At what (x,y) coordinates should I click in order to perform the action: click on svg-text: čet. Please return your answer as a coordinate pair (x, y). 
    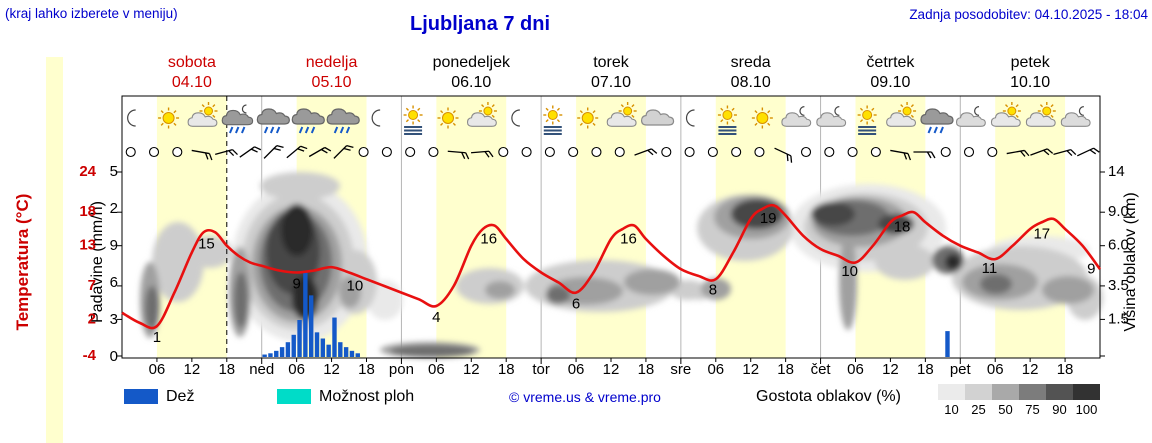
    Looking at the image, I should click on (821, 369).